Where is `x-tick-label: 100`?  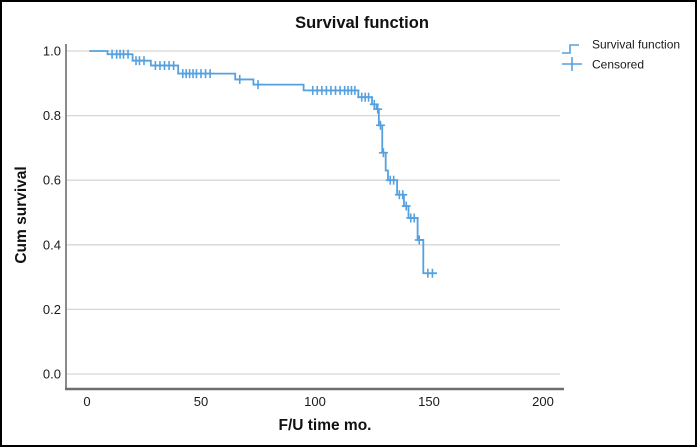 x-tick-label: 100 is located at coordinates (315, 401).